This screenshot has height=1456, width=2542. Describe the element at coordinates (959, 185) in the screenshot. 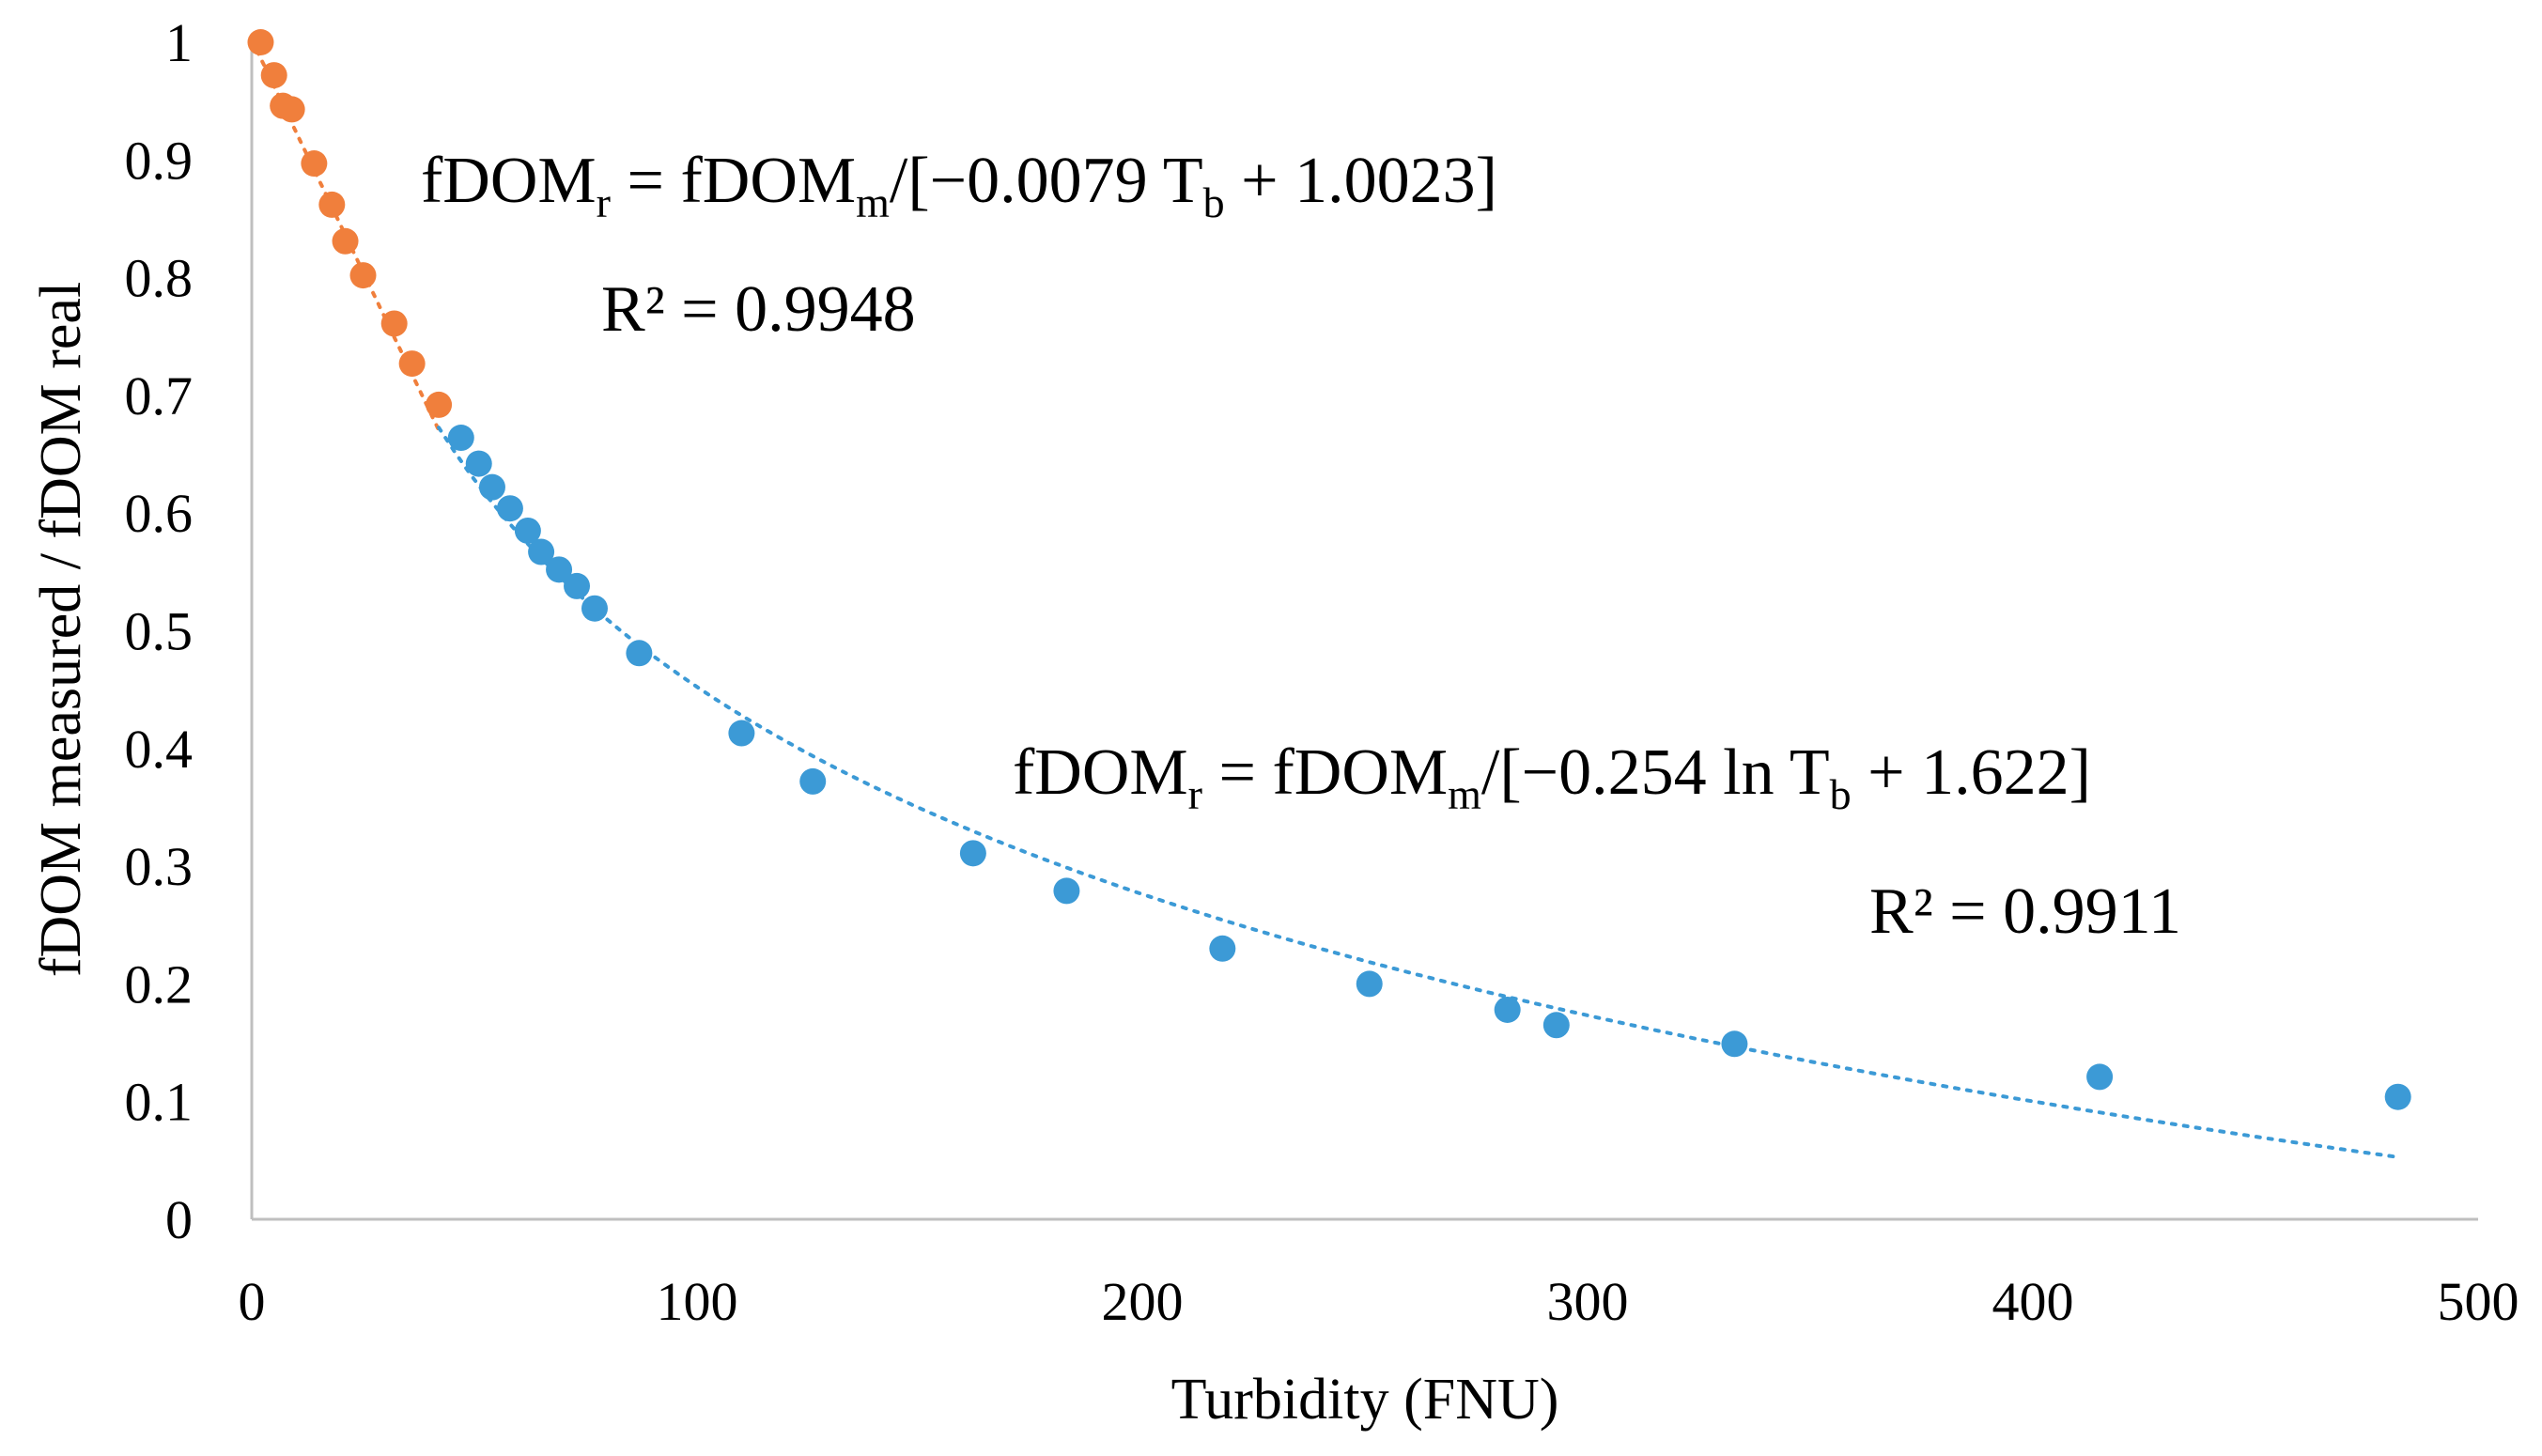

I see `equation-linear: fDOMr = fDOMm/[−0.0079 Tb + 1.0023]` at that location.